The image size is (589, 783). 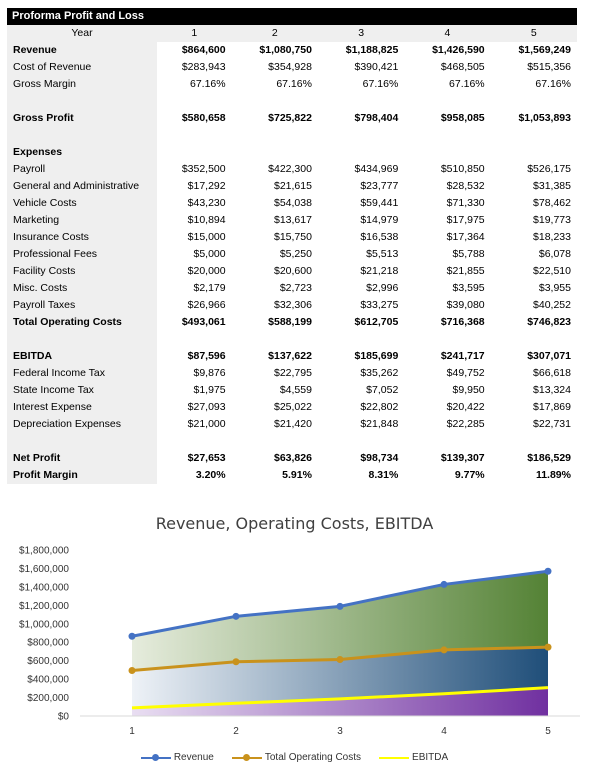 What do you see at coordinates (468, 390) in the screenshot?
I see `cell-value: $9,950` at bounding box center [468, 390].